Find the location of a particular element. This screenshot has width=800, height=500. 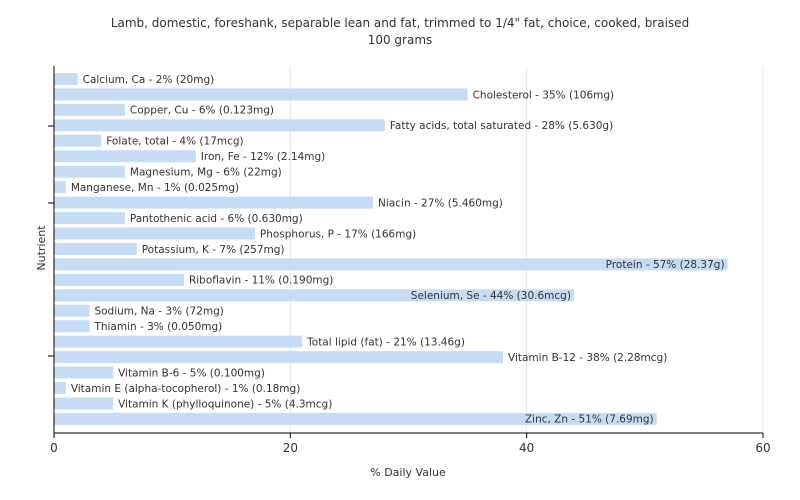

bar-label: Vitamin K (phylloquinone) - 5% (4.3mcg) is located at coordinates (225, 404).